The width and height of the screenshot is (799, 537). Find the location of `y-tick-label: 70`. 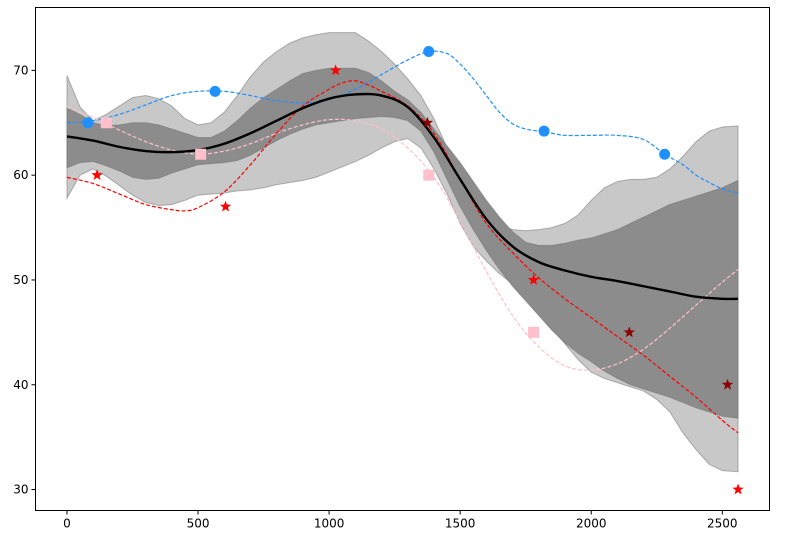

y-tick-label: 70 is located at coordinates (20, 70).